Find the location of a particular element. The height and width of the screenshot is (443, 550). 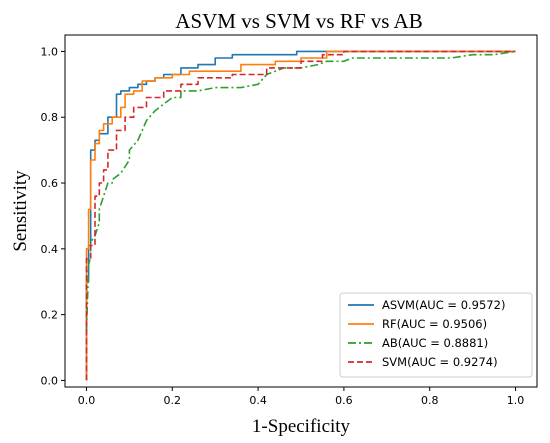

x-tick-label: 0.0 is located at coordinates (87, 400).